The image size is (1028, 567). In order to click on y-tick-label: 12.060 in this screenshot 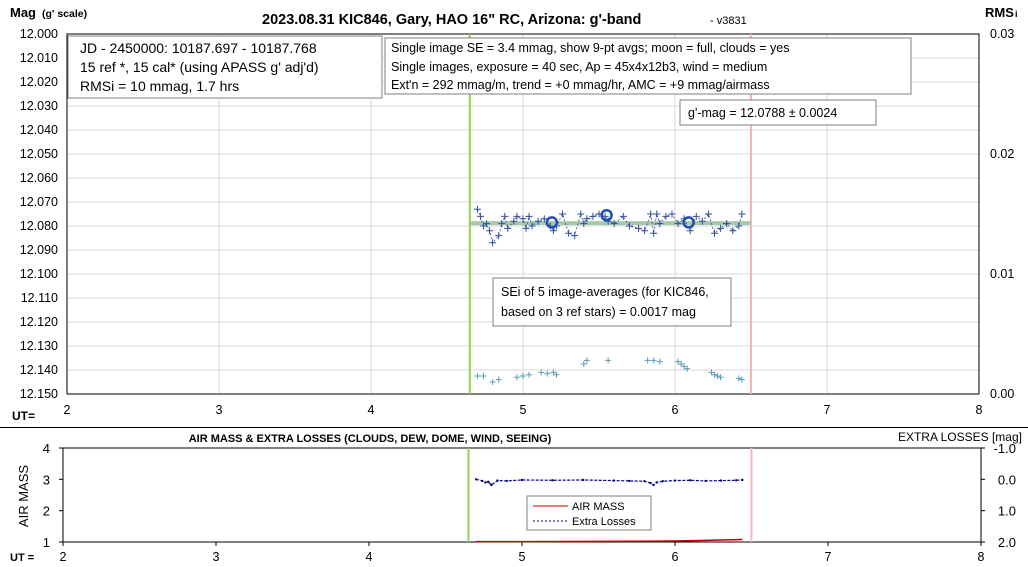, I will do `click(39, 178)`.